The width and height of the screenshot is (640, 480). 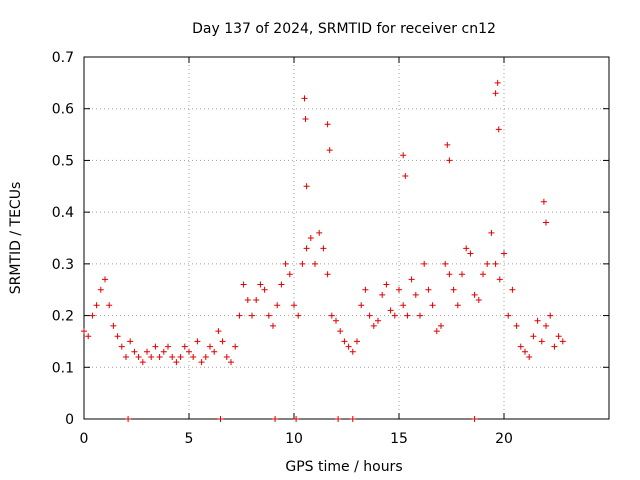 I want to click on y-tick-label: 0.2, so click(x=63, y=317).